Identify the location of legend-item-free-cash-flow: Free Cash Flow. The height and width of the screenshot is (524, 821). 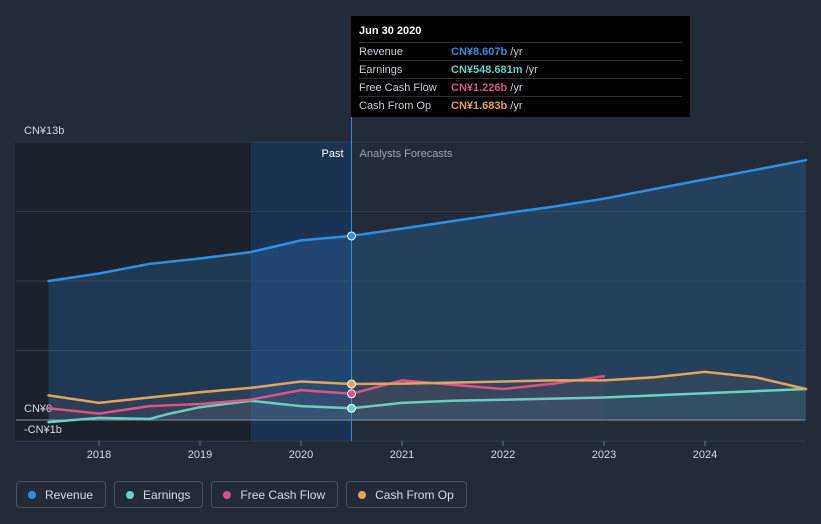
(275, 494).